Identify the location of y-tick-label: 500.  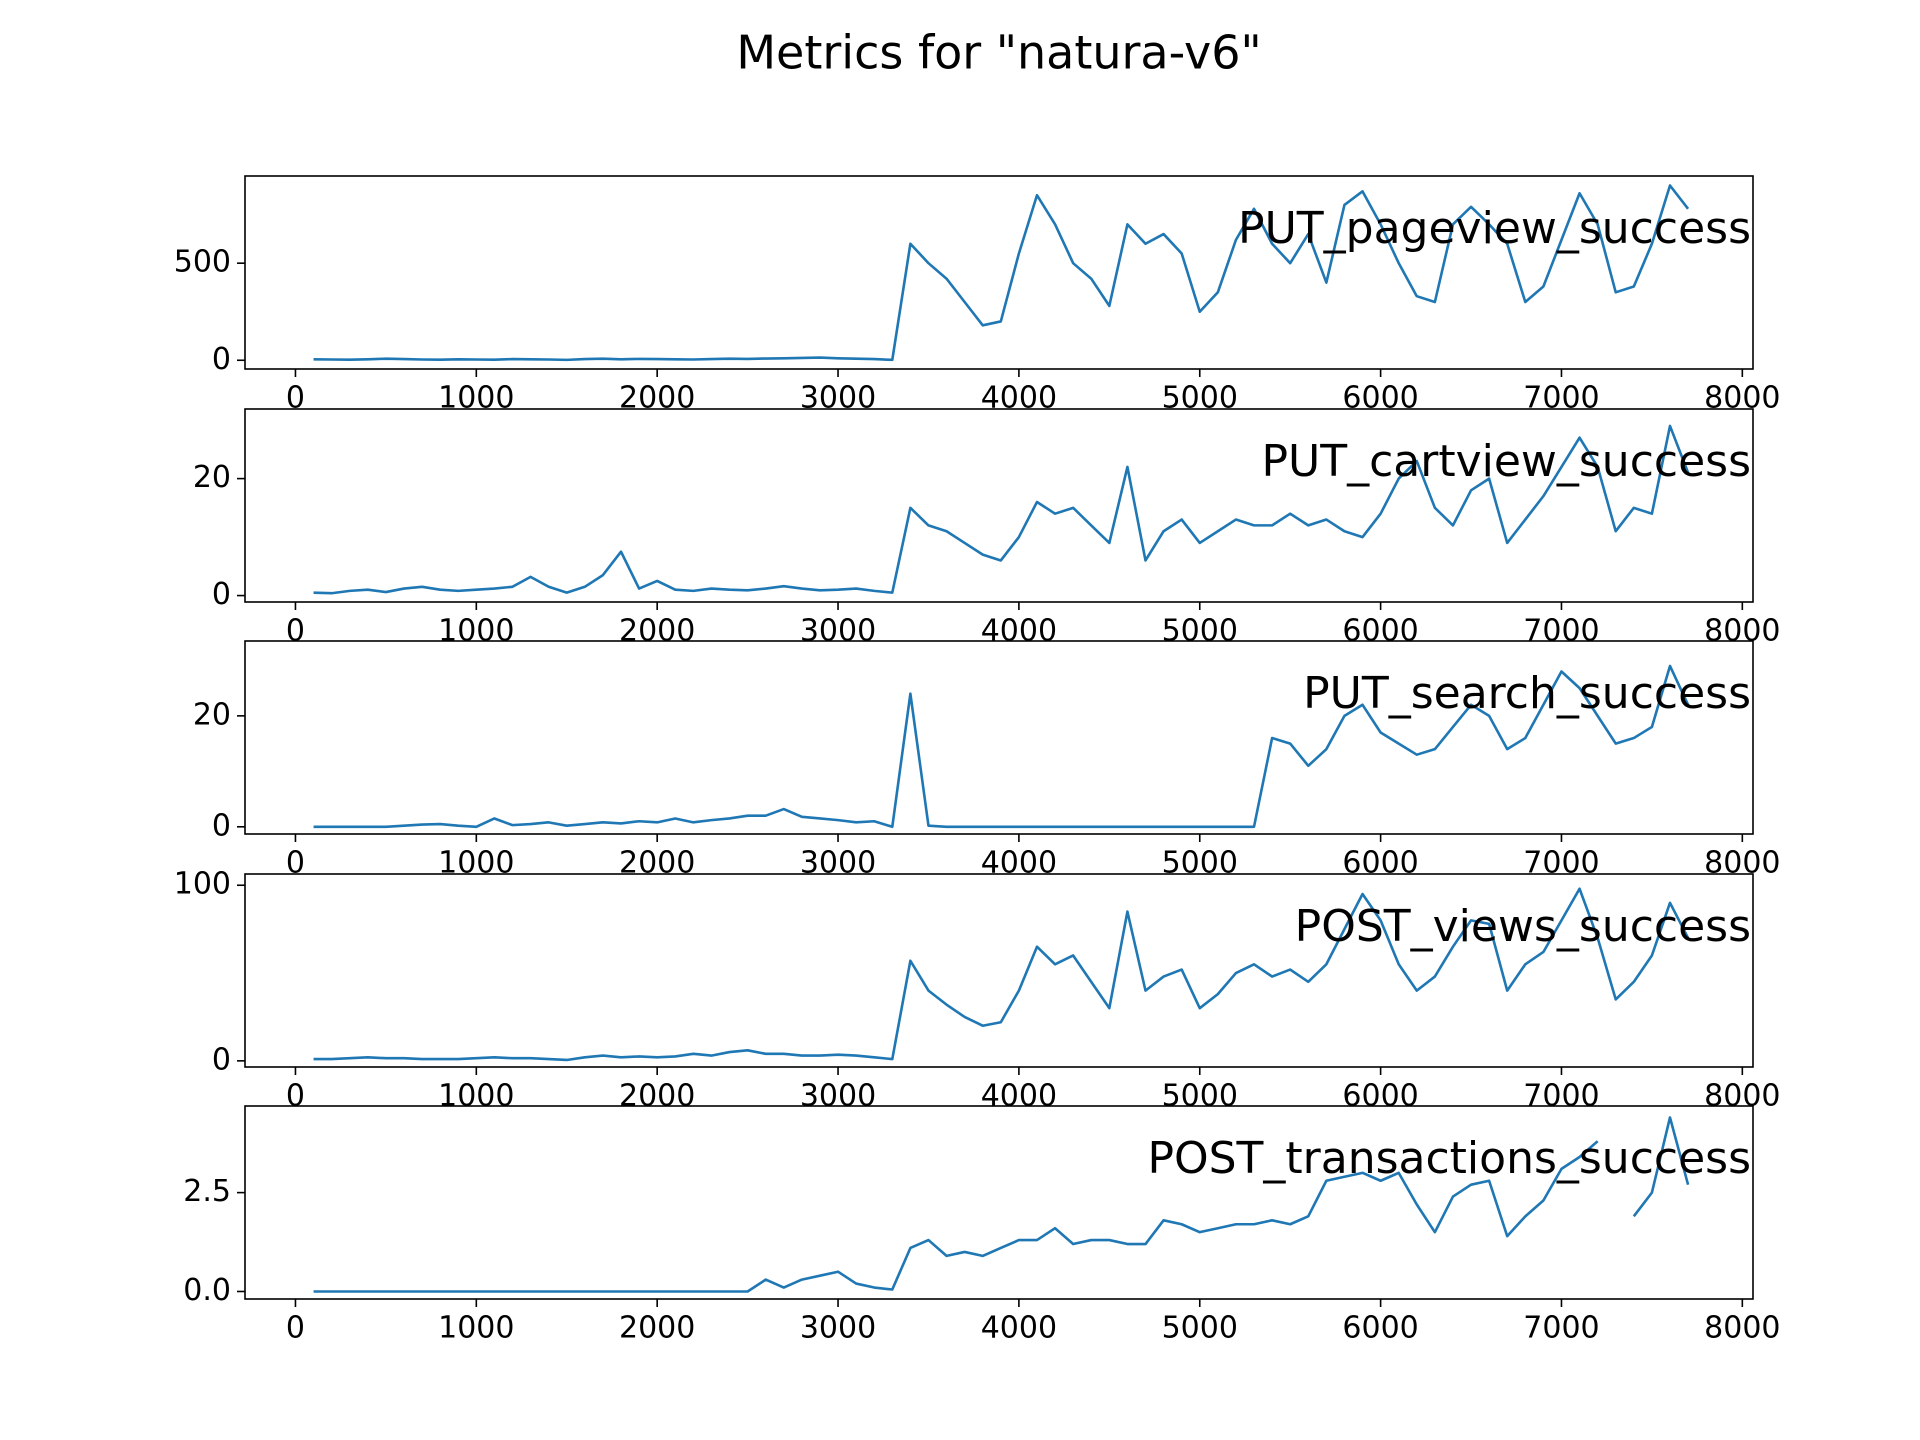
(202, 262).